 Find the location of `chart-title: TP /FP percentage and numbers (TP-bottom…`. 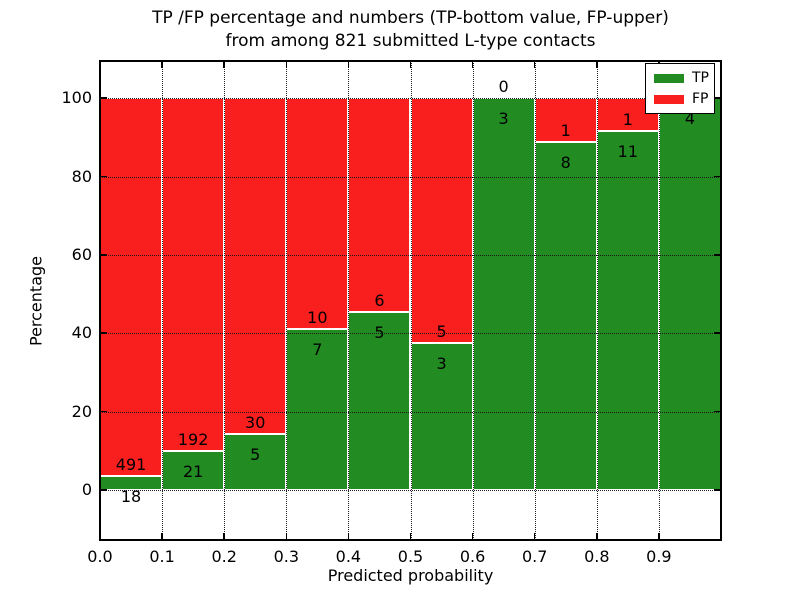

chart-title: TP /FP percentage and numbers (TP-bottom… is located at coordinates (410, 30).